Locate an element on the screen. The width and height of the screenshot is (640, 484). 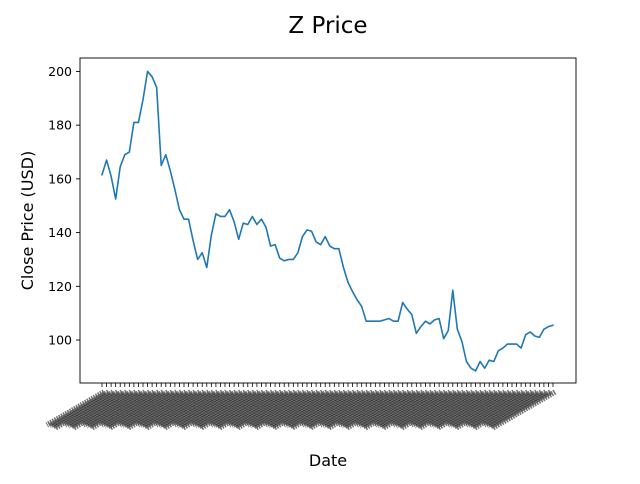
x-axis-ticks is located at coordinates (301, 407).